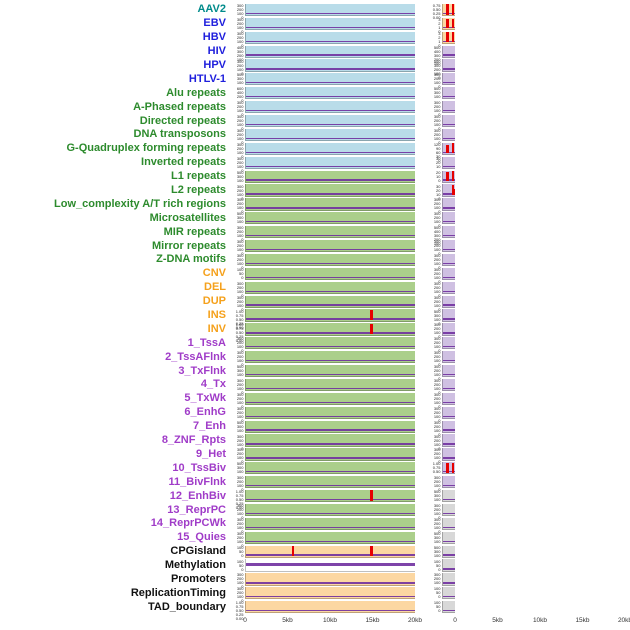 The height and width of the screenshot is (630, 630). I want to click on y-tick-label: 3, so click(439, 33).